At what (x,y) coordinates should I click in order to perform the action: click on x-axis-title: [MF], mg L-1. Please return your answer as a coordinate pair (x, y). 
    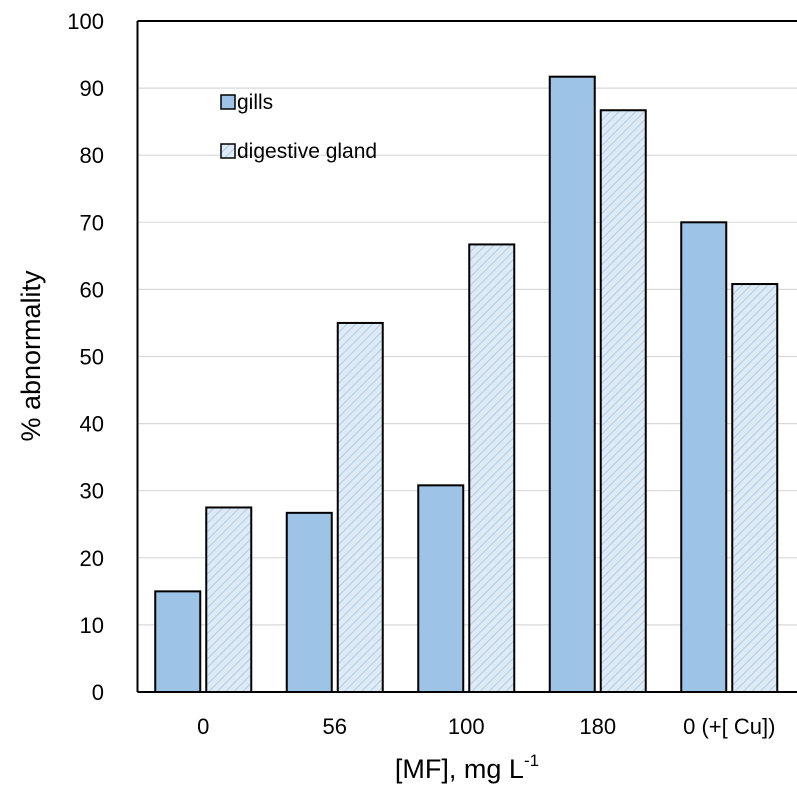
    Looking at the image, I should click on (467, 767).